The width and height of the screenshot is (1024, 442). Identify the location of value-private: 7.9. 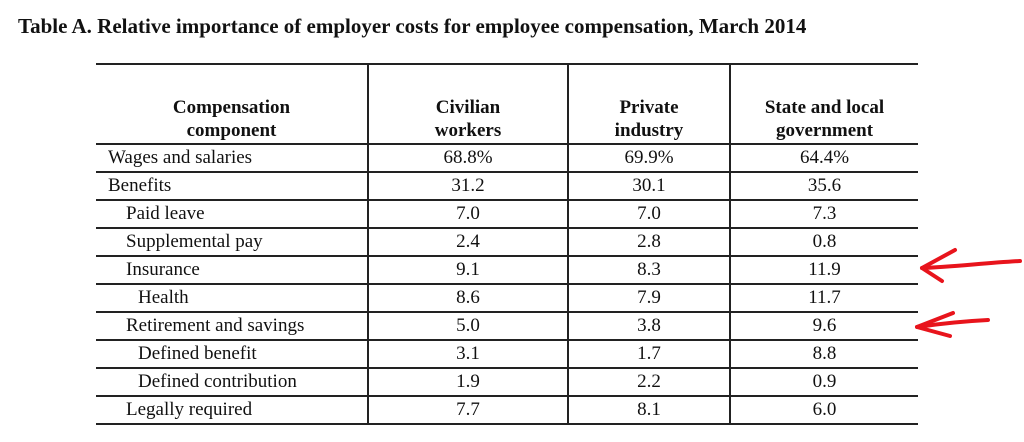
(648, 298).